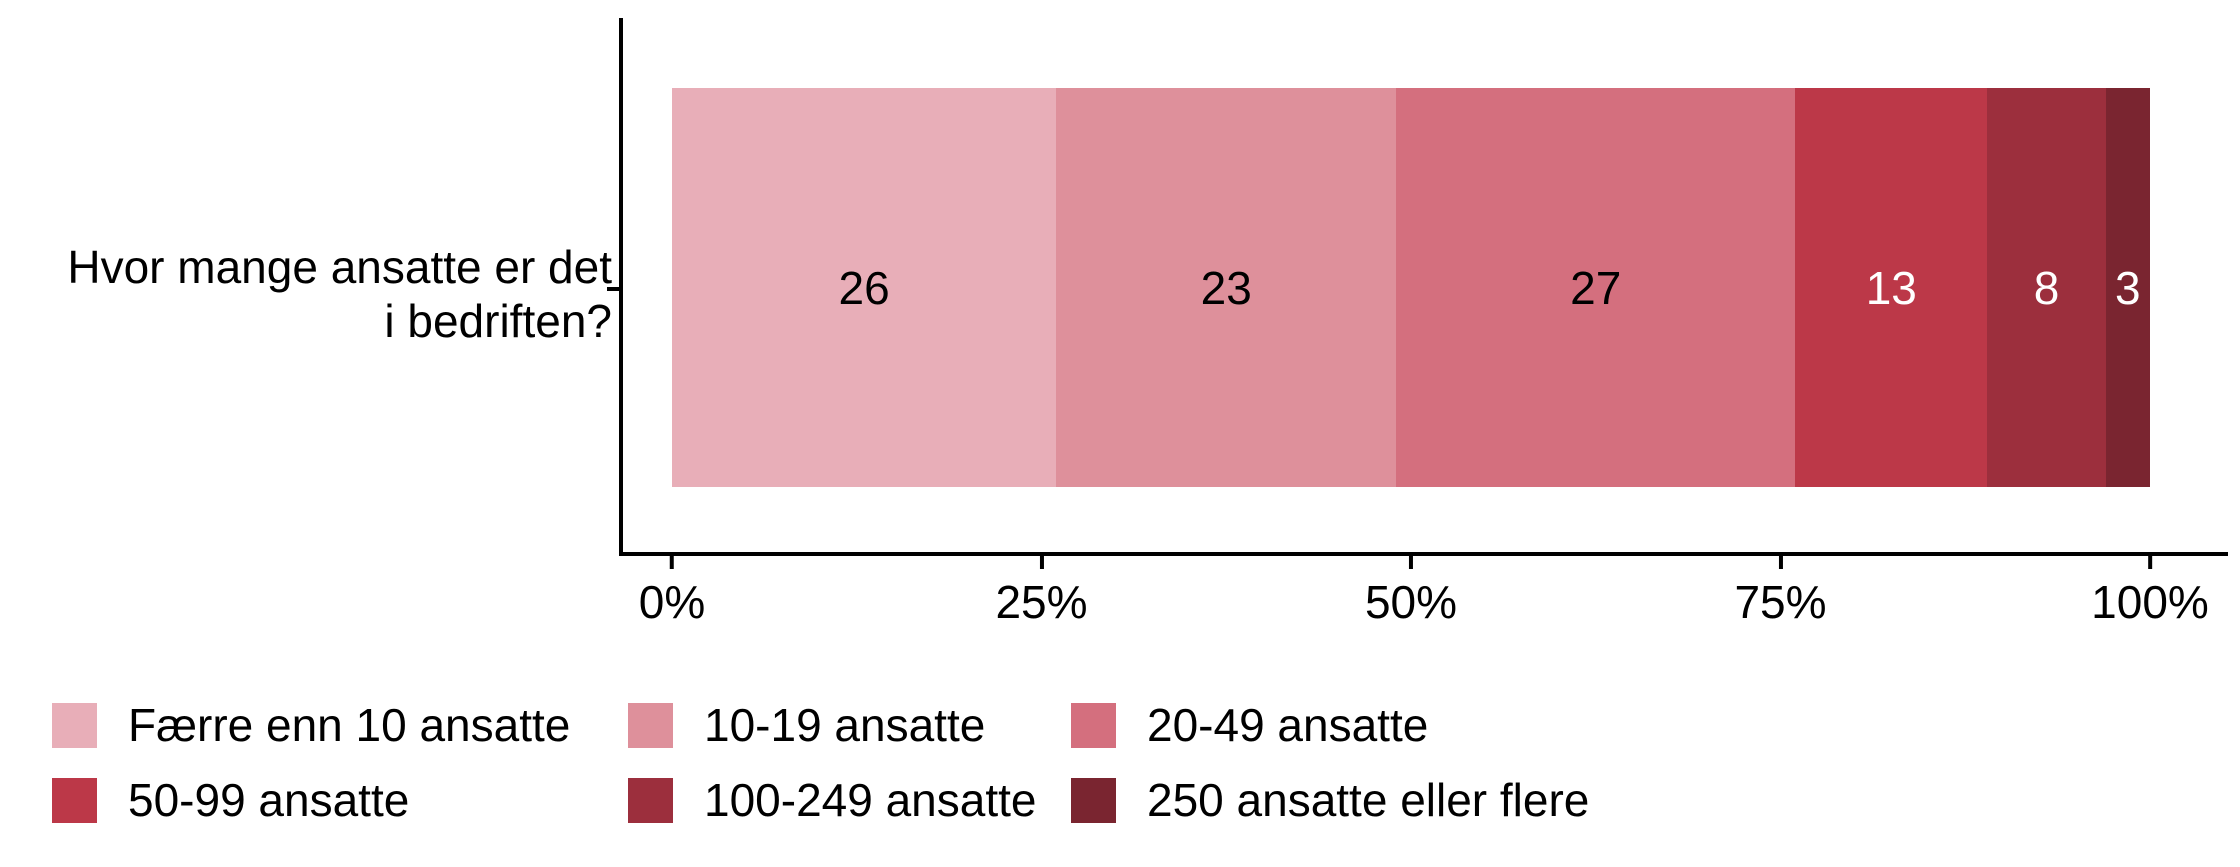 The height and width of the screenshot is (867, 2240). What do you see at coordinates (621, 287) in the screenshot?
I see `y-axis-line` at bounding box center [621, 287].